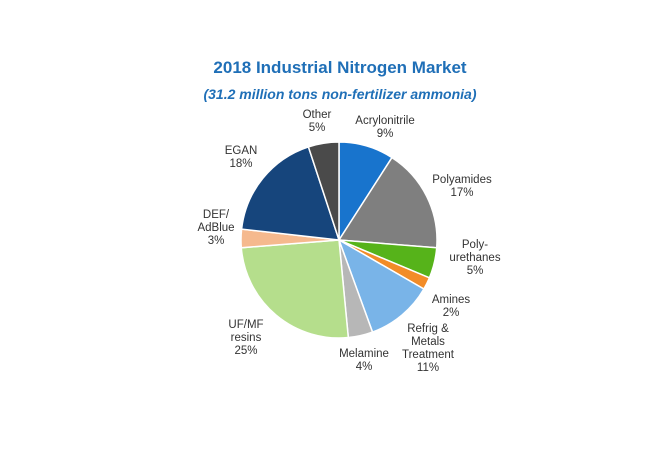 This screenshot has width=668, height=450. I want to click on slice-label-def-adblue: DEF/AdBlue 3%, so click(215, 228).